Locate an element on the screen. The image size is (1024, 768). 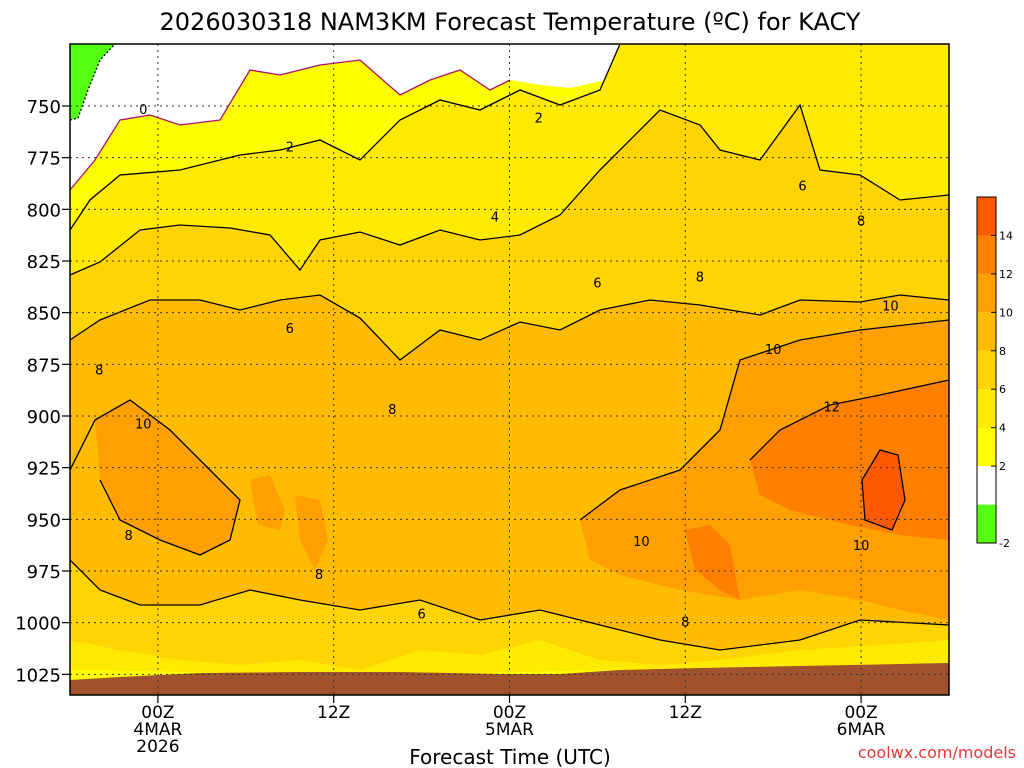
x-axis-label: Forecast Time (UTC) is located at coordinates (510, 756).